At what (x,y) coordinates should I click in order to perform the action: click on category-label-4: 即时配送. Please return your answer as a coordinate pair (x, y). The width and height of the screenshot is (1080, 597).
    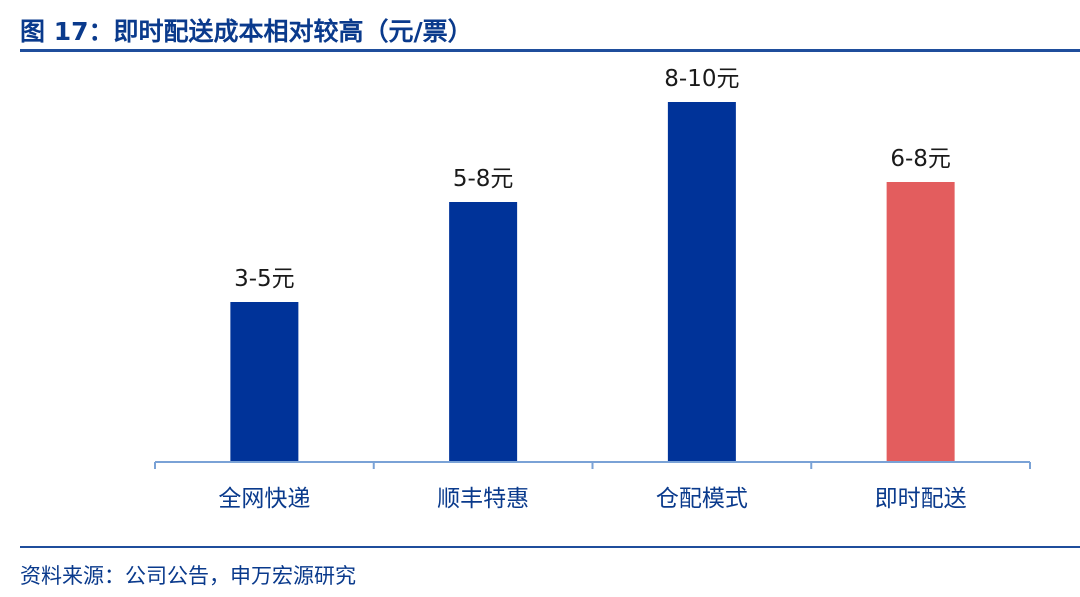
    Looking at the image, I should click on (921, 499).